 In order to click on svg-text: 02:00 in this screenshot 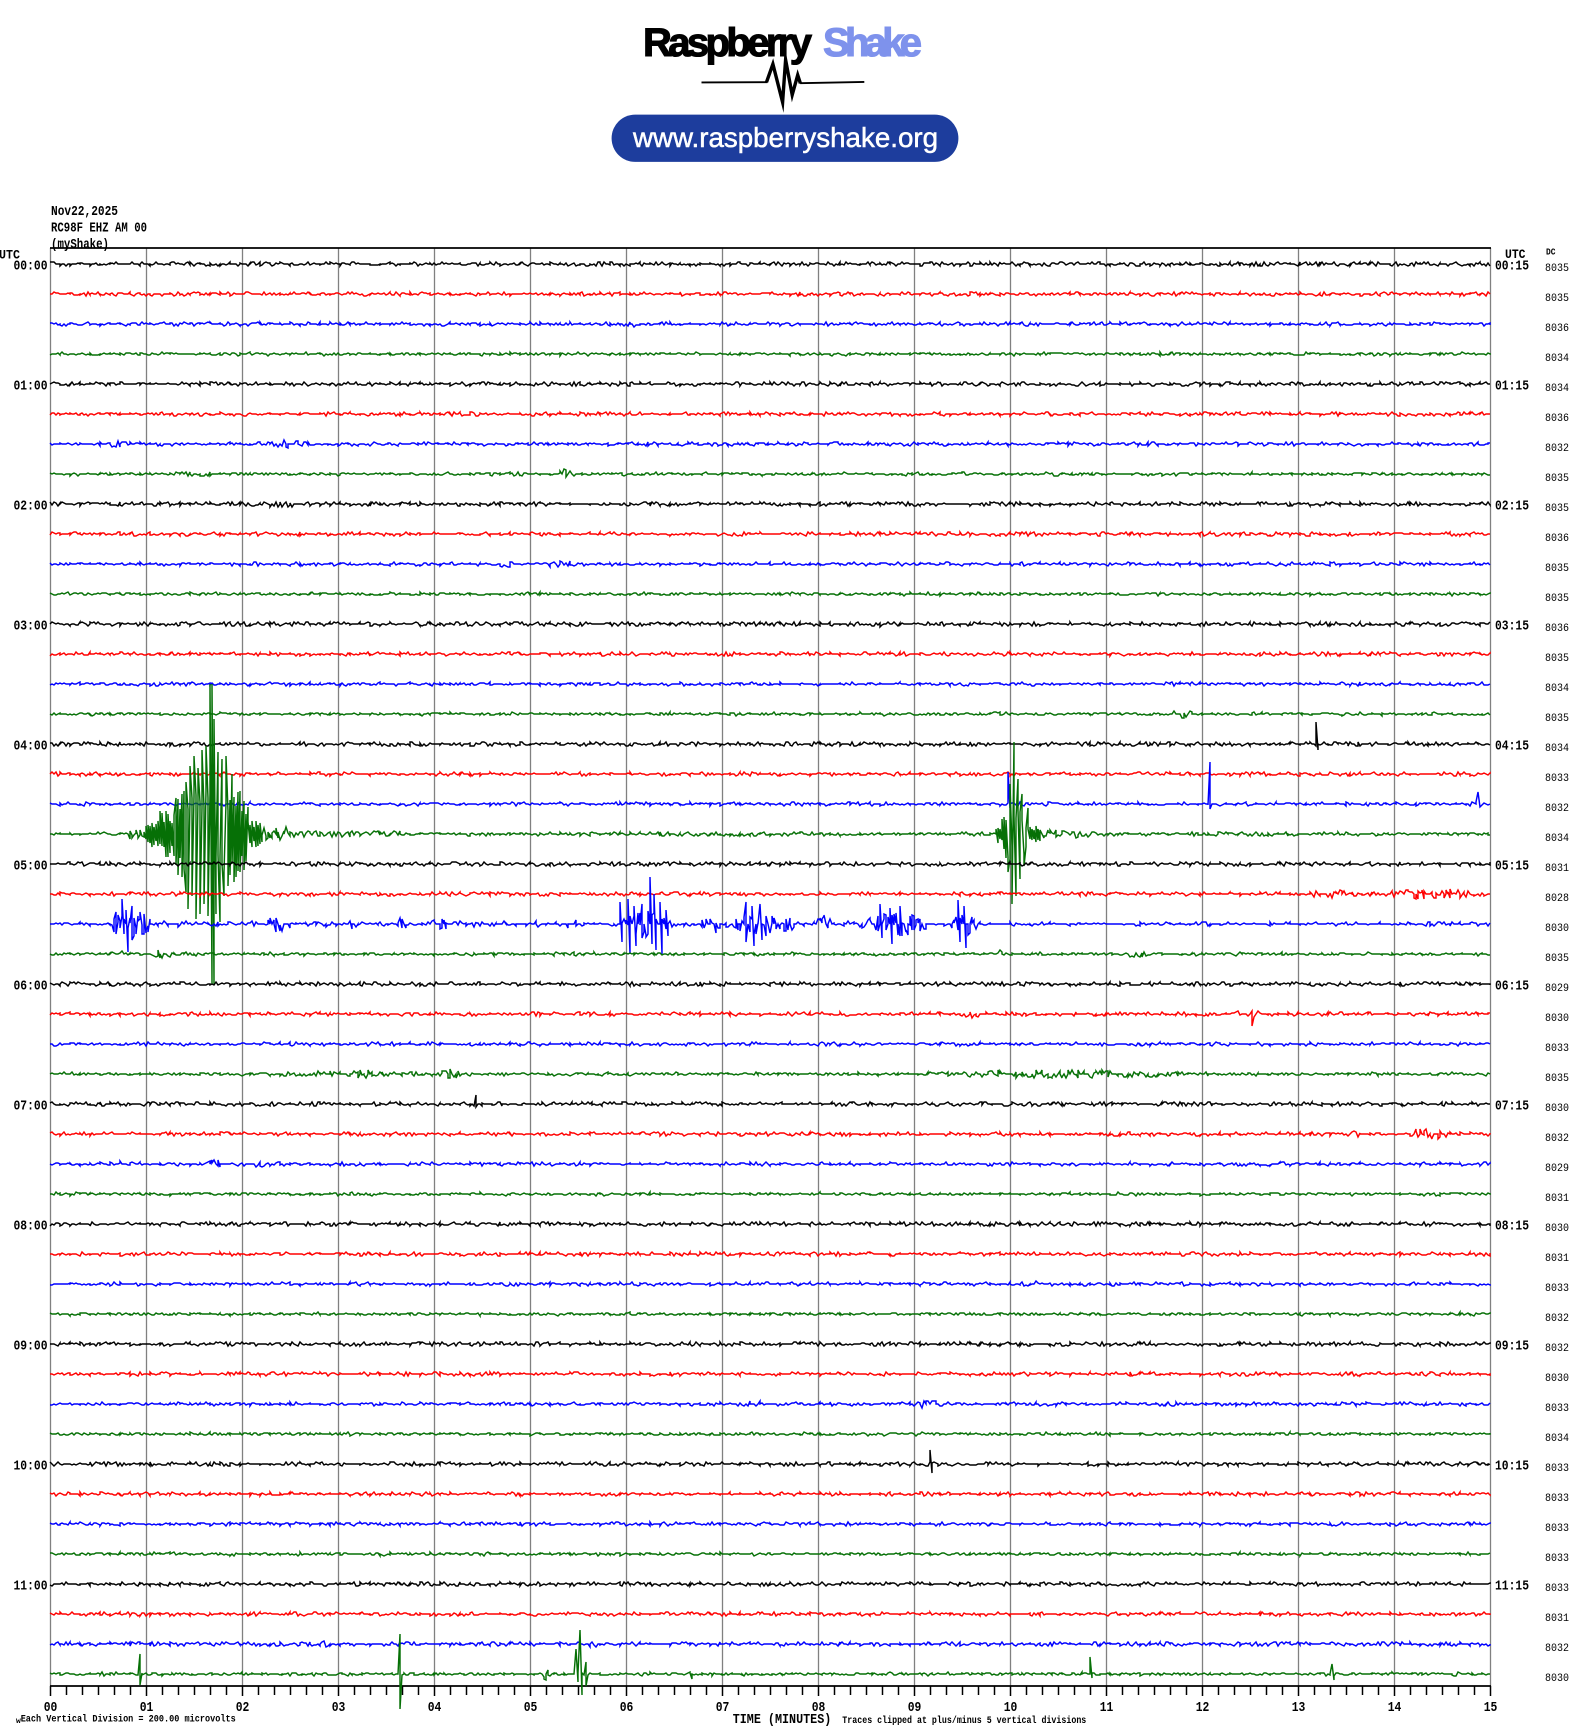, I will do `click(31, 507)`.